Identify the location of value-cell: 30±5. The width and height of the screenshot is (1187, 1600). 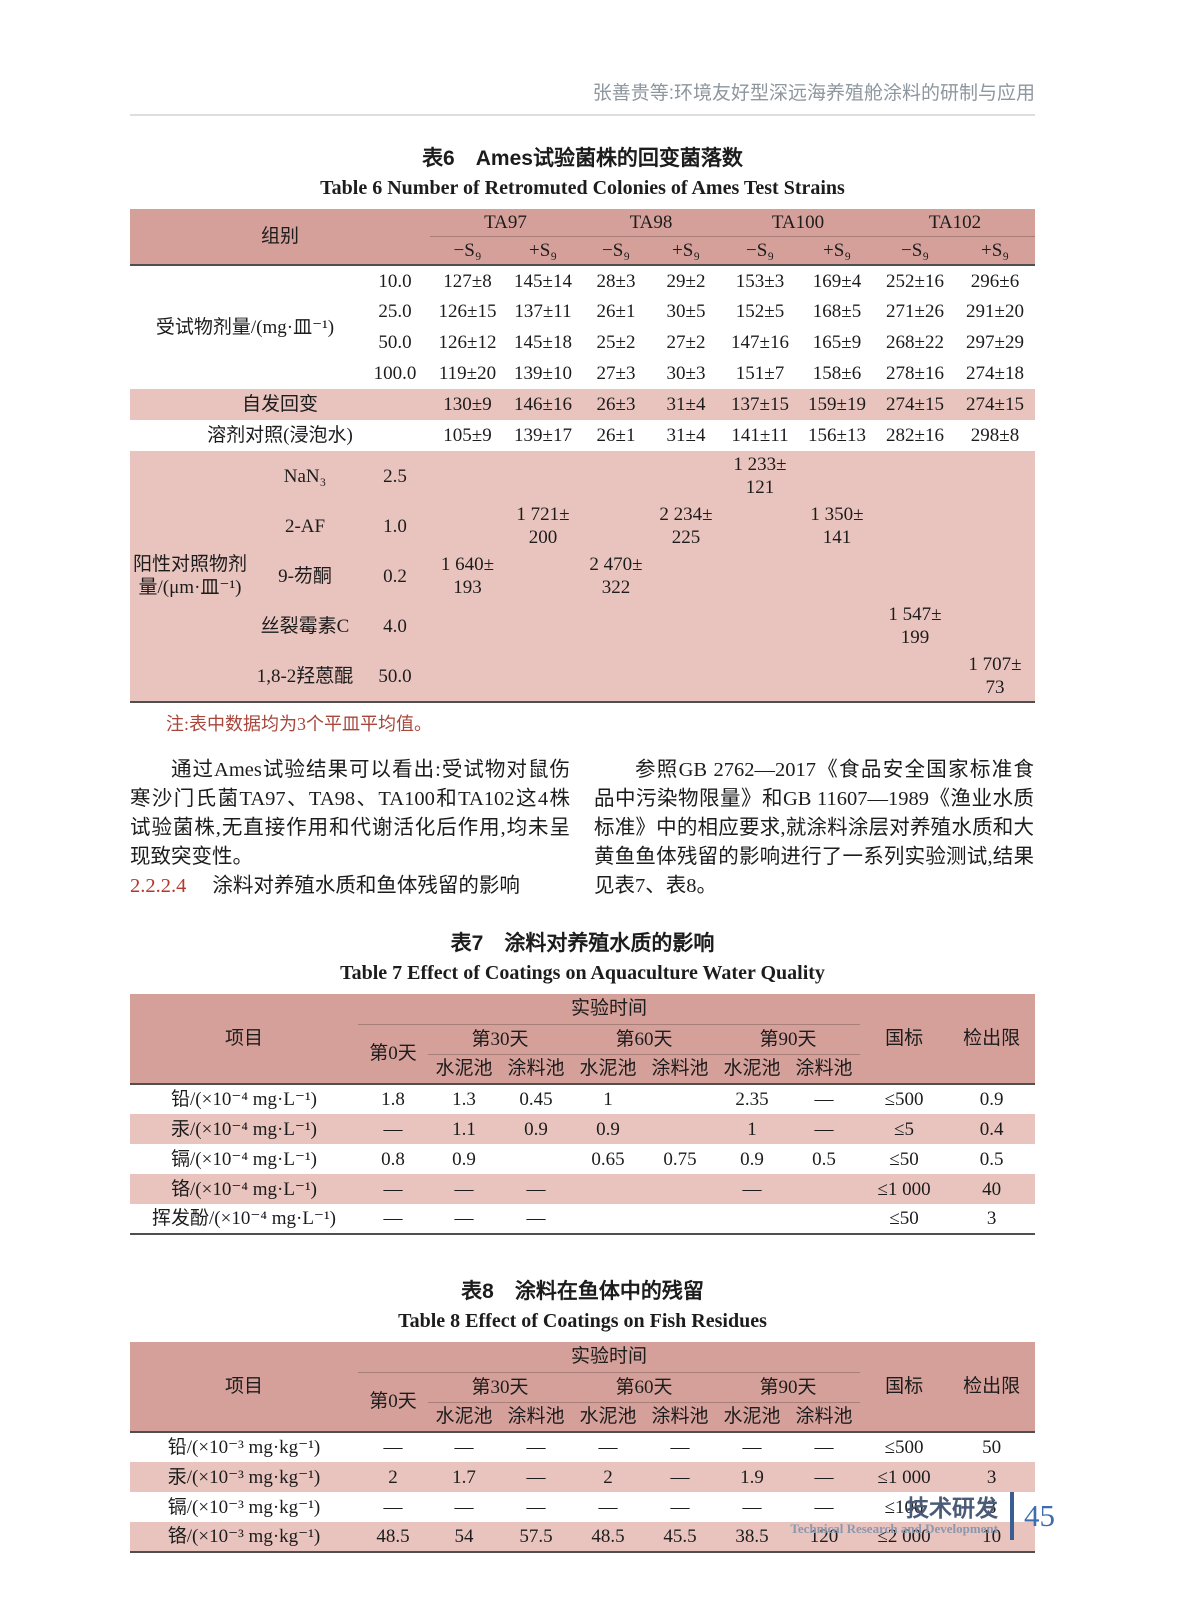
(686, 311).